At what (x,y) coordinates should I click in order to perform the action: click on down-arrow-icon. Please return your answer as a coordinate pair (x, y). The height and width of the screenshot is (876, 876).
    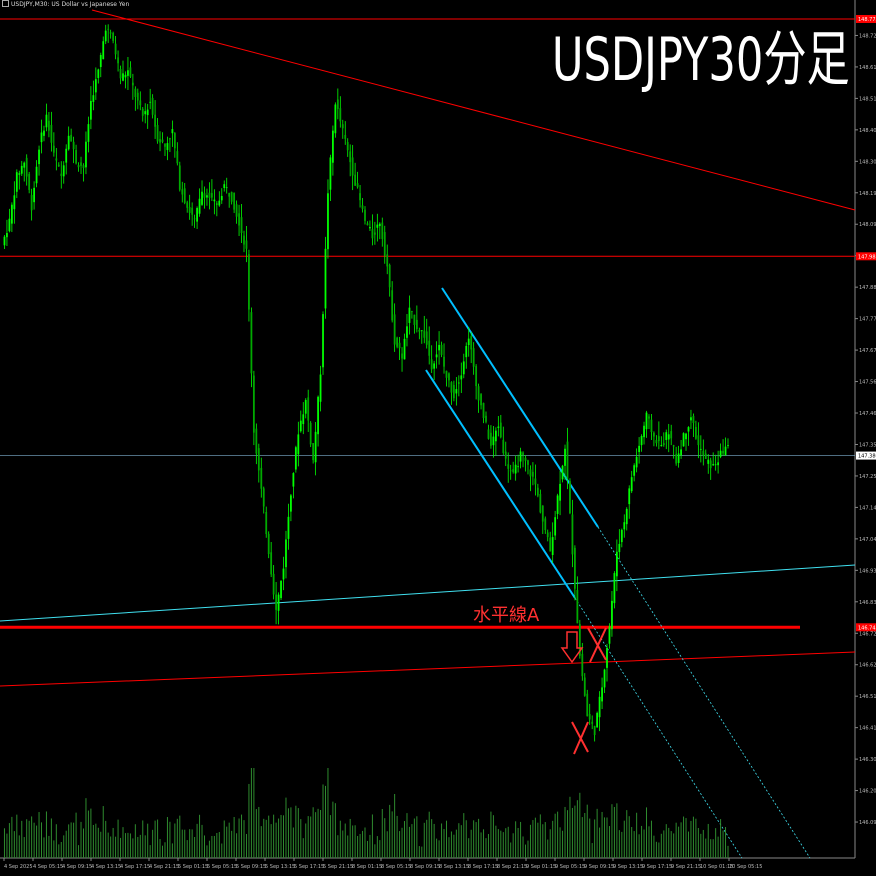
    Looking at the image, I should click on (572, 647).